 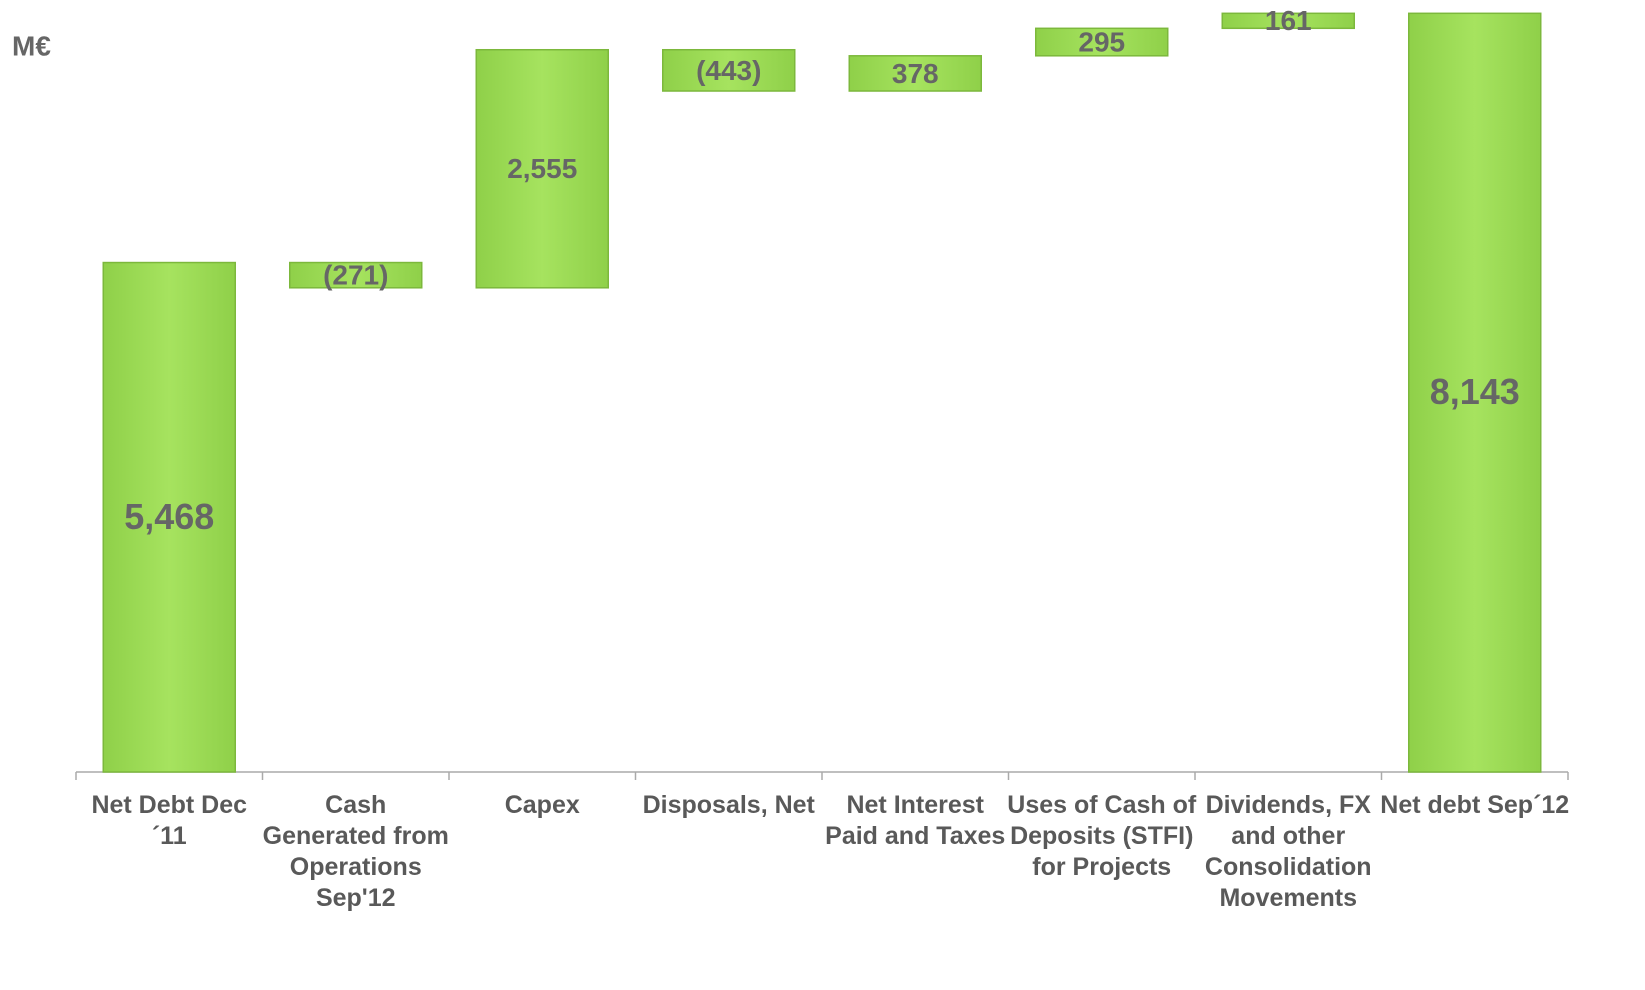 I want to click on value-label: 378, so click(x=915, y=73).